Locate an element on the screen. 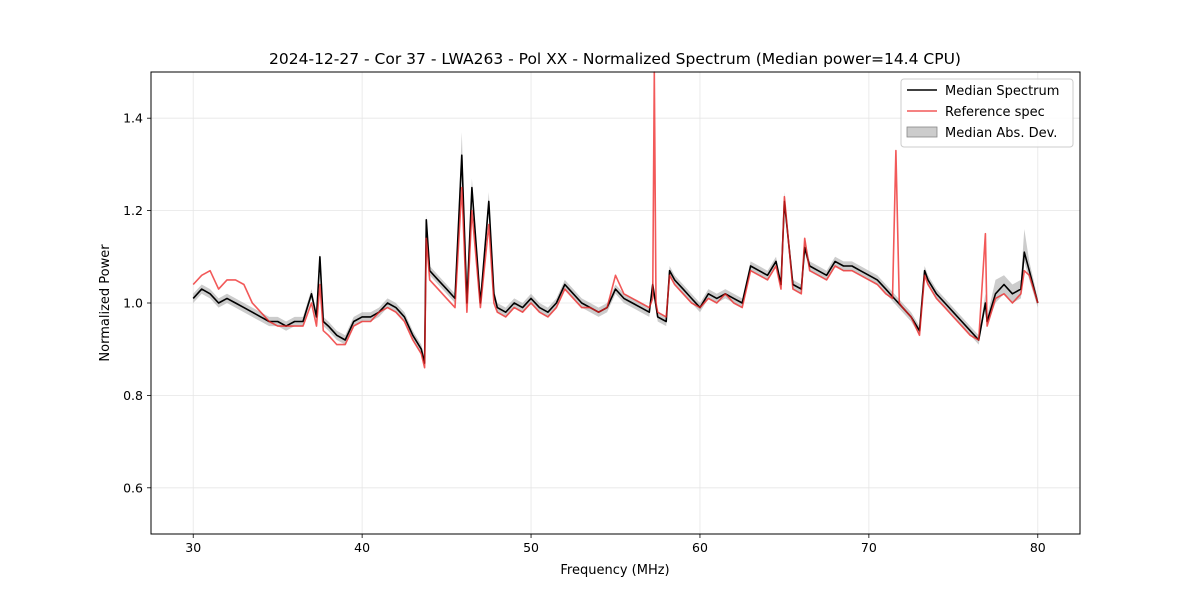 The width and height of the screenshot is (1200, 600). legend-label-reference: Reference spec is located at coordinates (995, 112).